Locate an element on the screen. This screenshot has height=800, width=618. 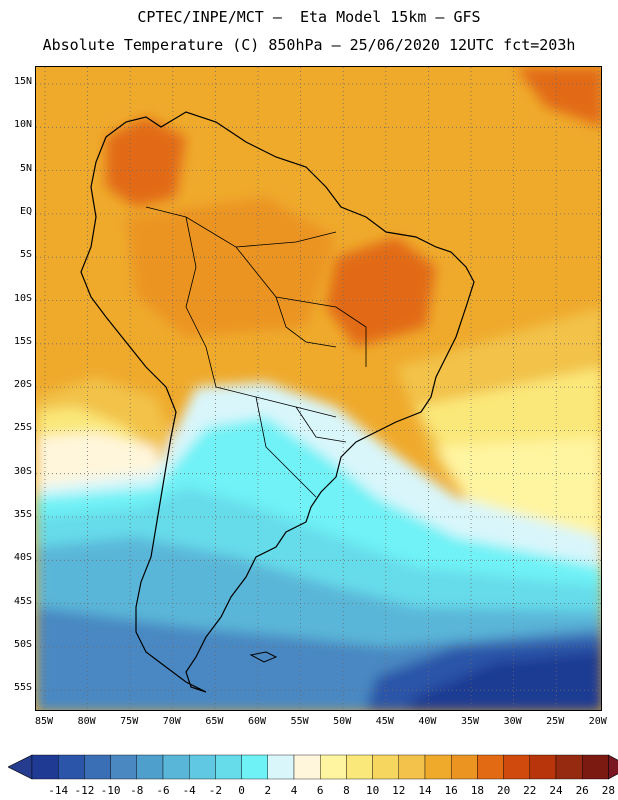
lat-label-20s: 20S is located at coordinates (22, 385).